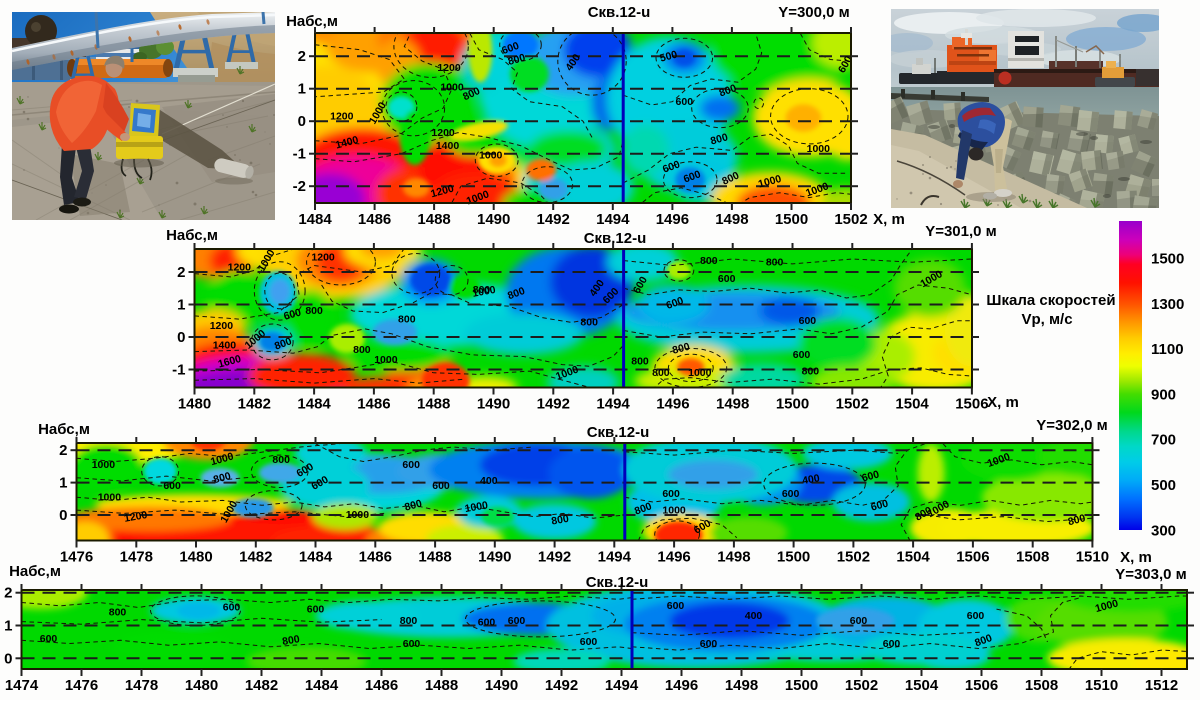  Describe the element at coordinates (814, 12) in the screenshot. I see `svg-text: Y=300,0 м` at that location.